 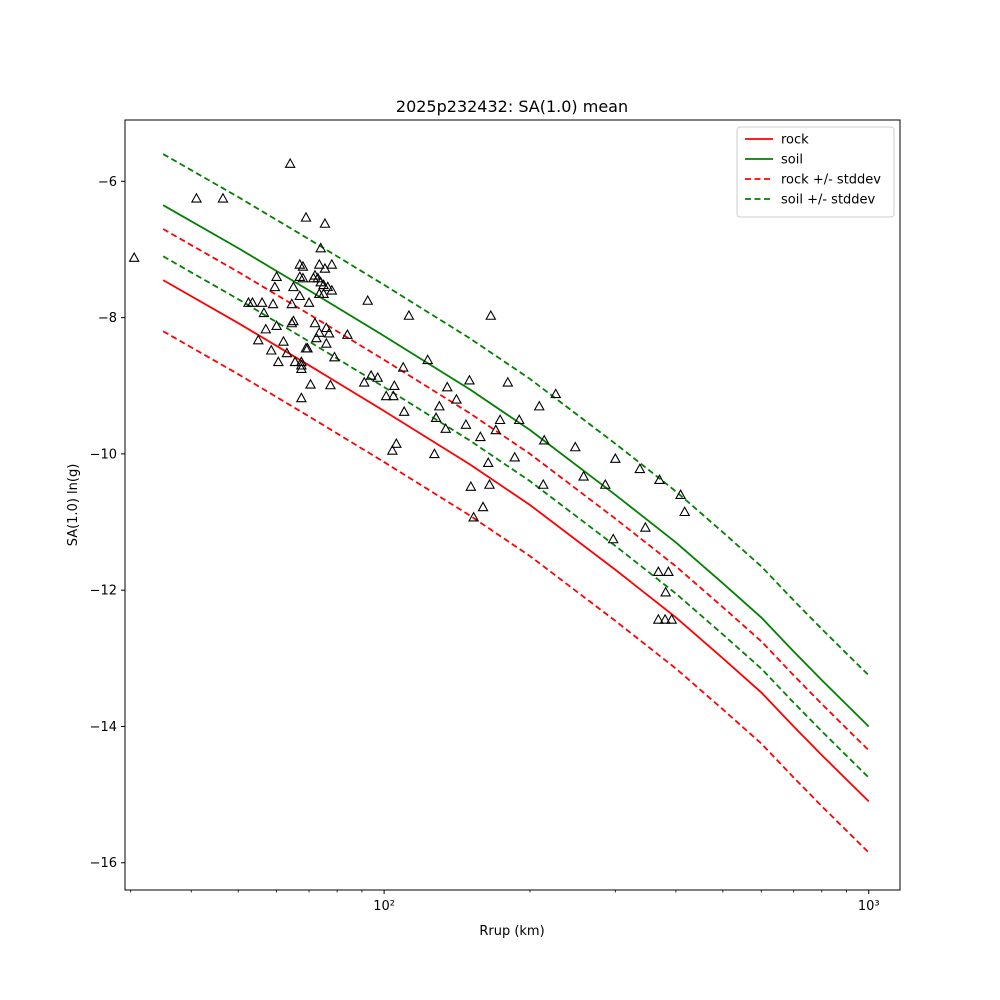 What do you see at coordinates (869, 906) in the screenshot?
I see `x-tick-label: 10³` at bounding box center [869, 906].